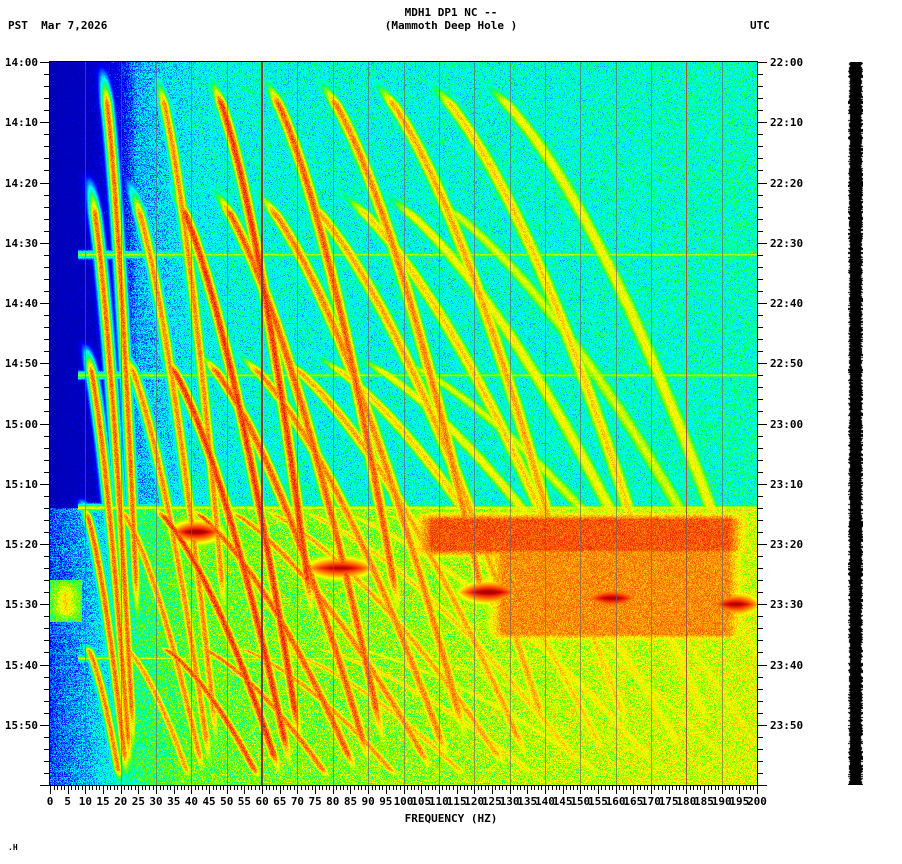 This screenshot has height=864, width=902. Describe the element at coordinates (191, 801) in the screenshot. I see `frequency-label: 40` at that location.